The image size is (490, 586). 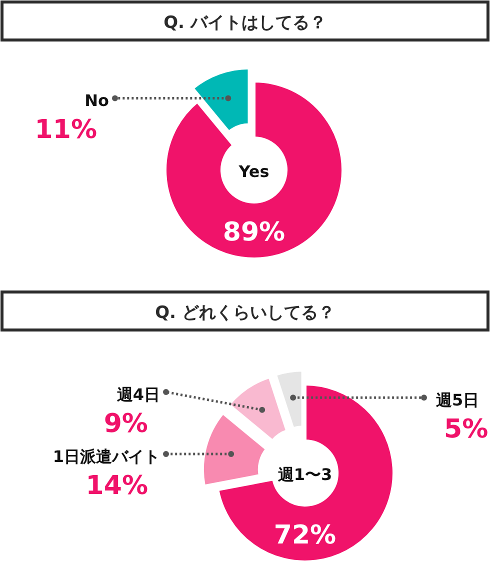 What do you see at coordinates (457, 400) in the screenshot?
I see `slice-label: 週5日` at bounding box center [457, 400].